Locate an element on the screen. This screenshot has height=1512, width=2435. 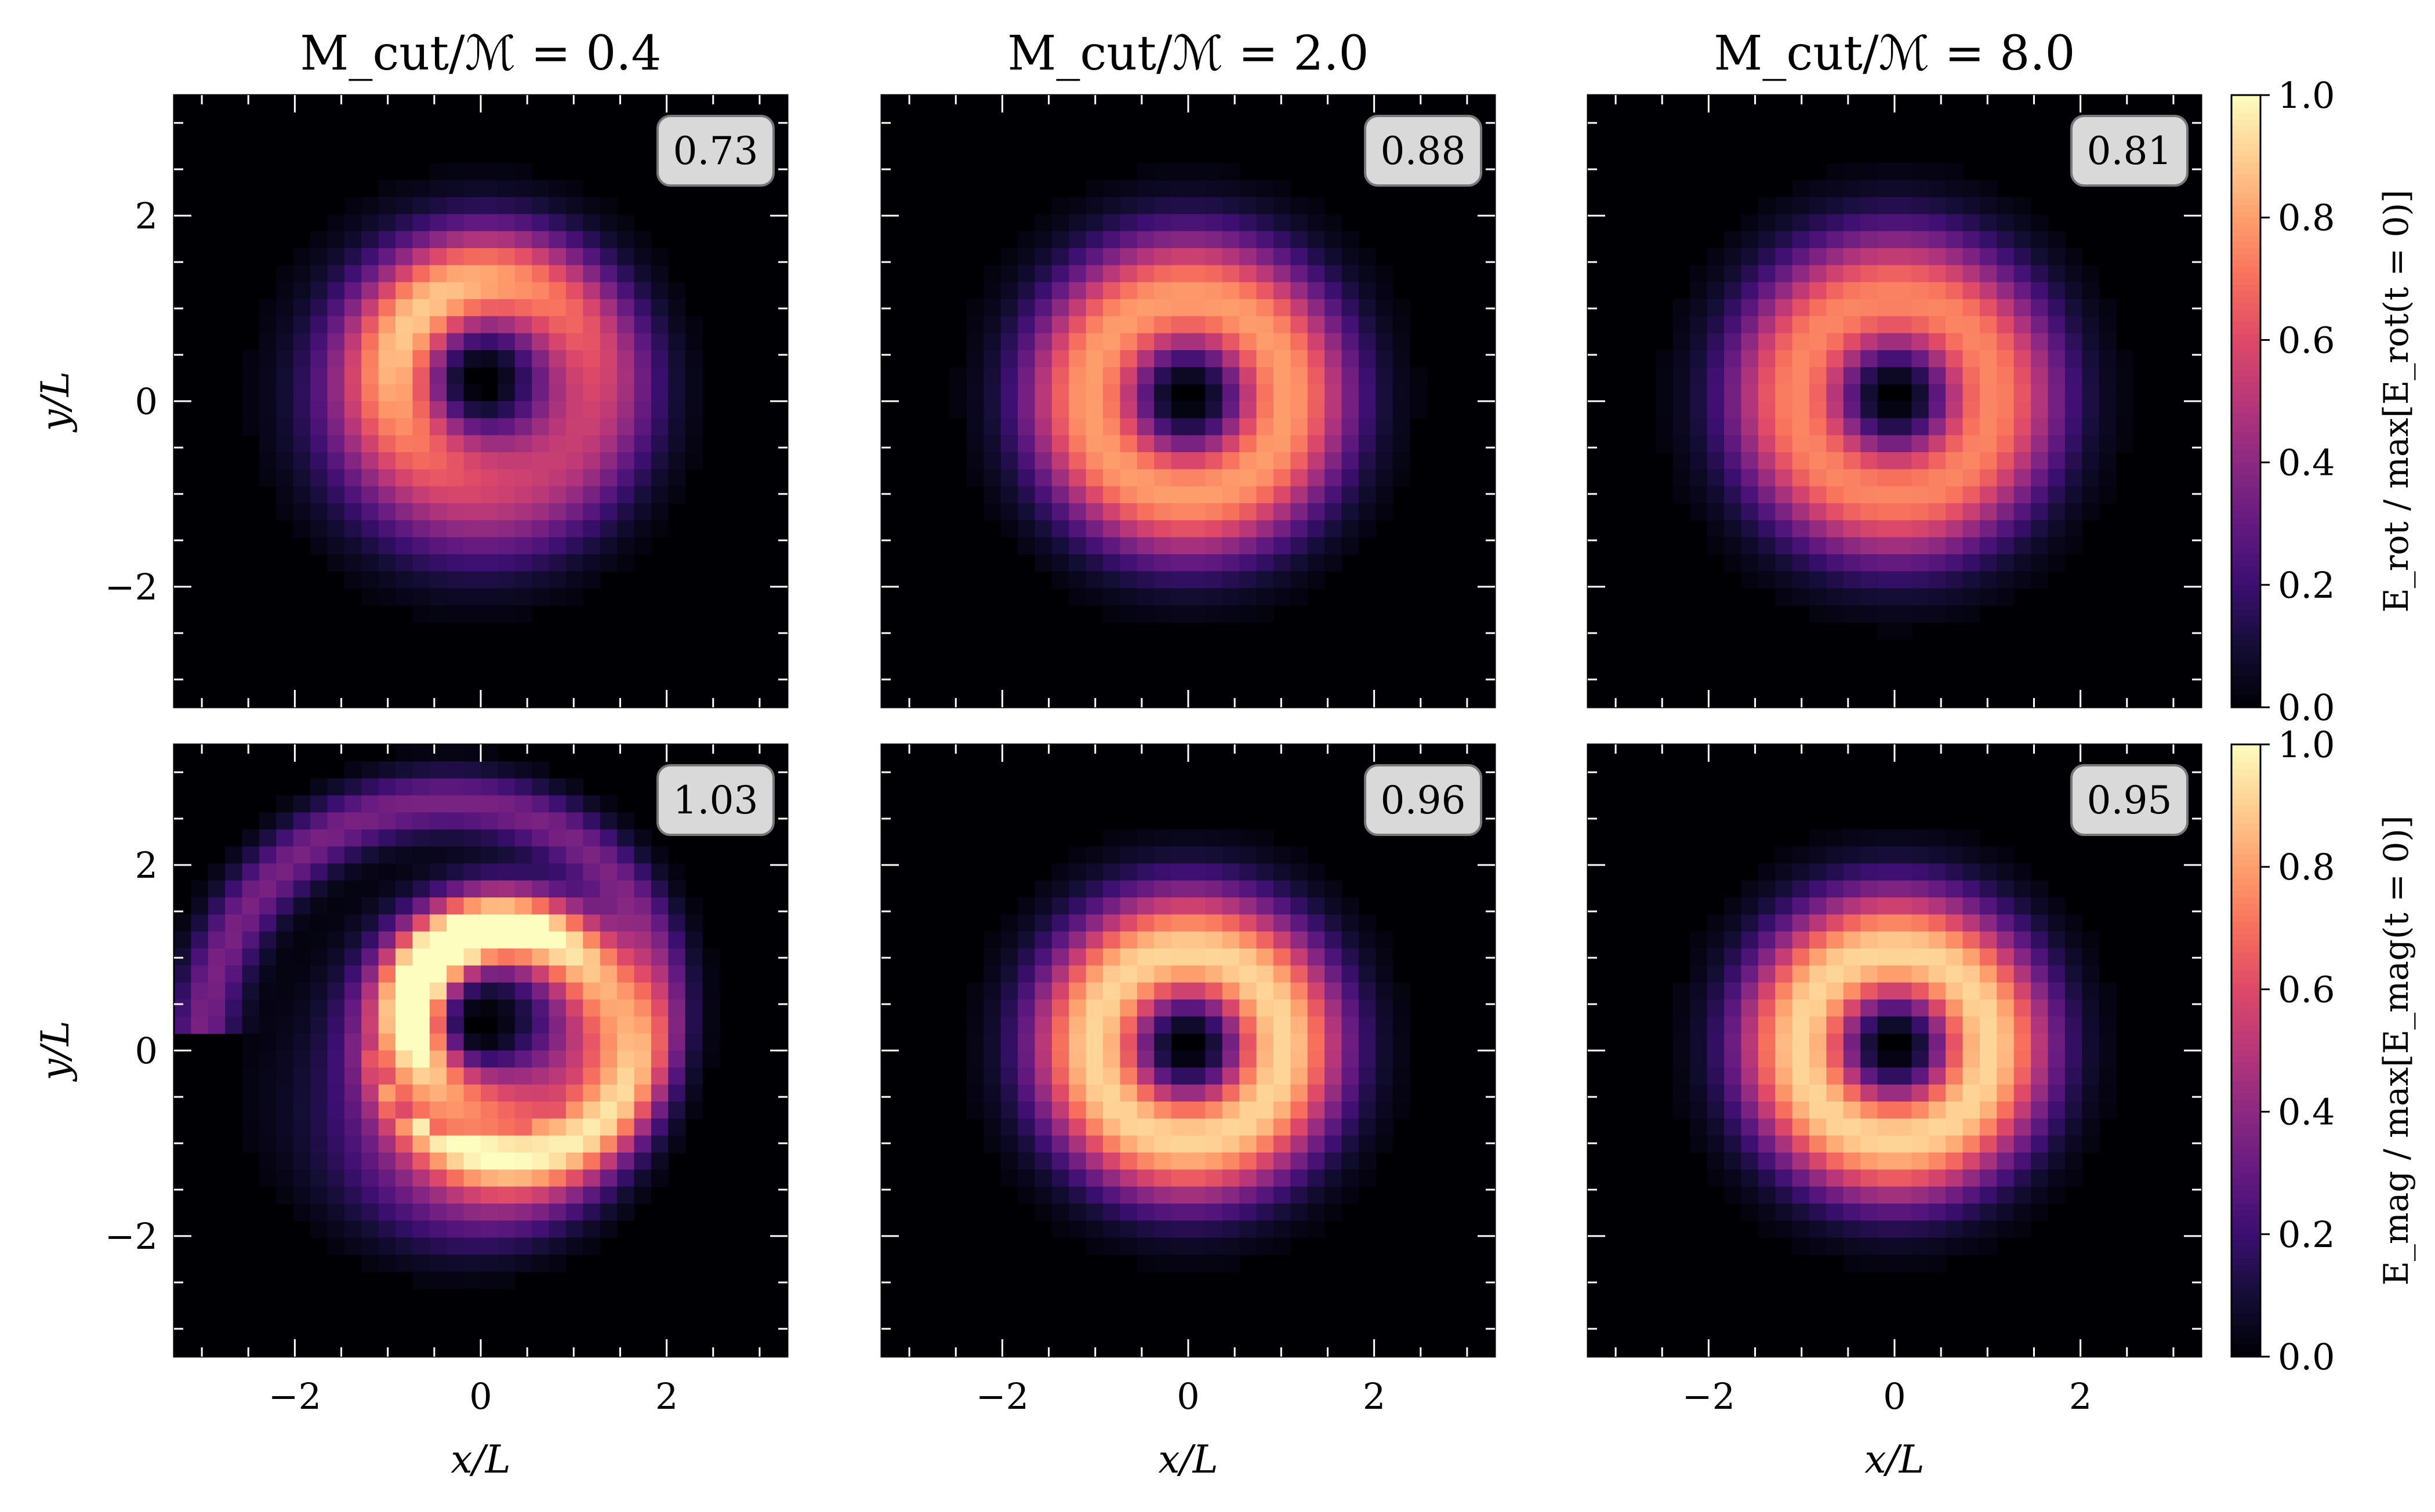
colorbar-tick-label: 0.8 is located at coordinates (2306, 867).